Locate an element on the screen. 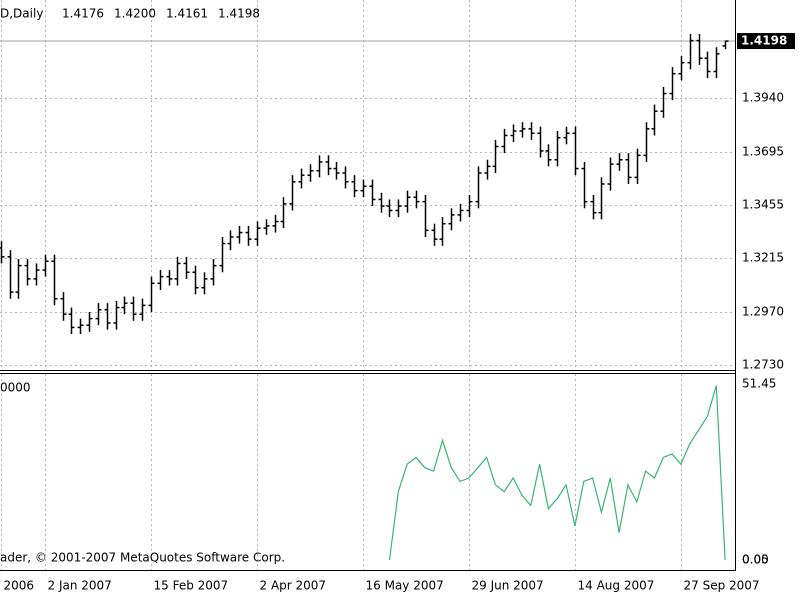 This screenshot has width=800, height=600. y-tick-label: 0.05 is located at coordinates (755, 559).